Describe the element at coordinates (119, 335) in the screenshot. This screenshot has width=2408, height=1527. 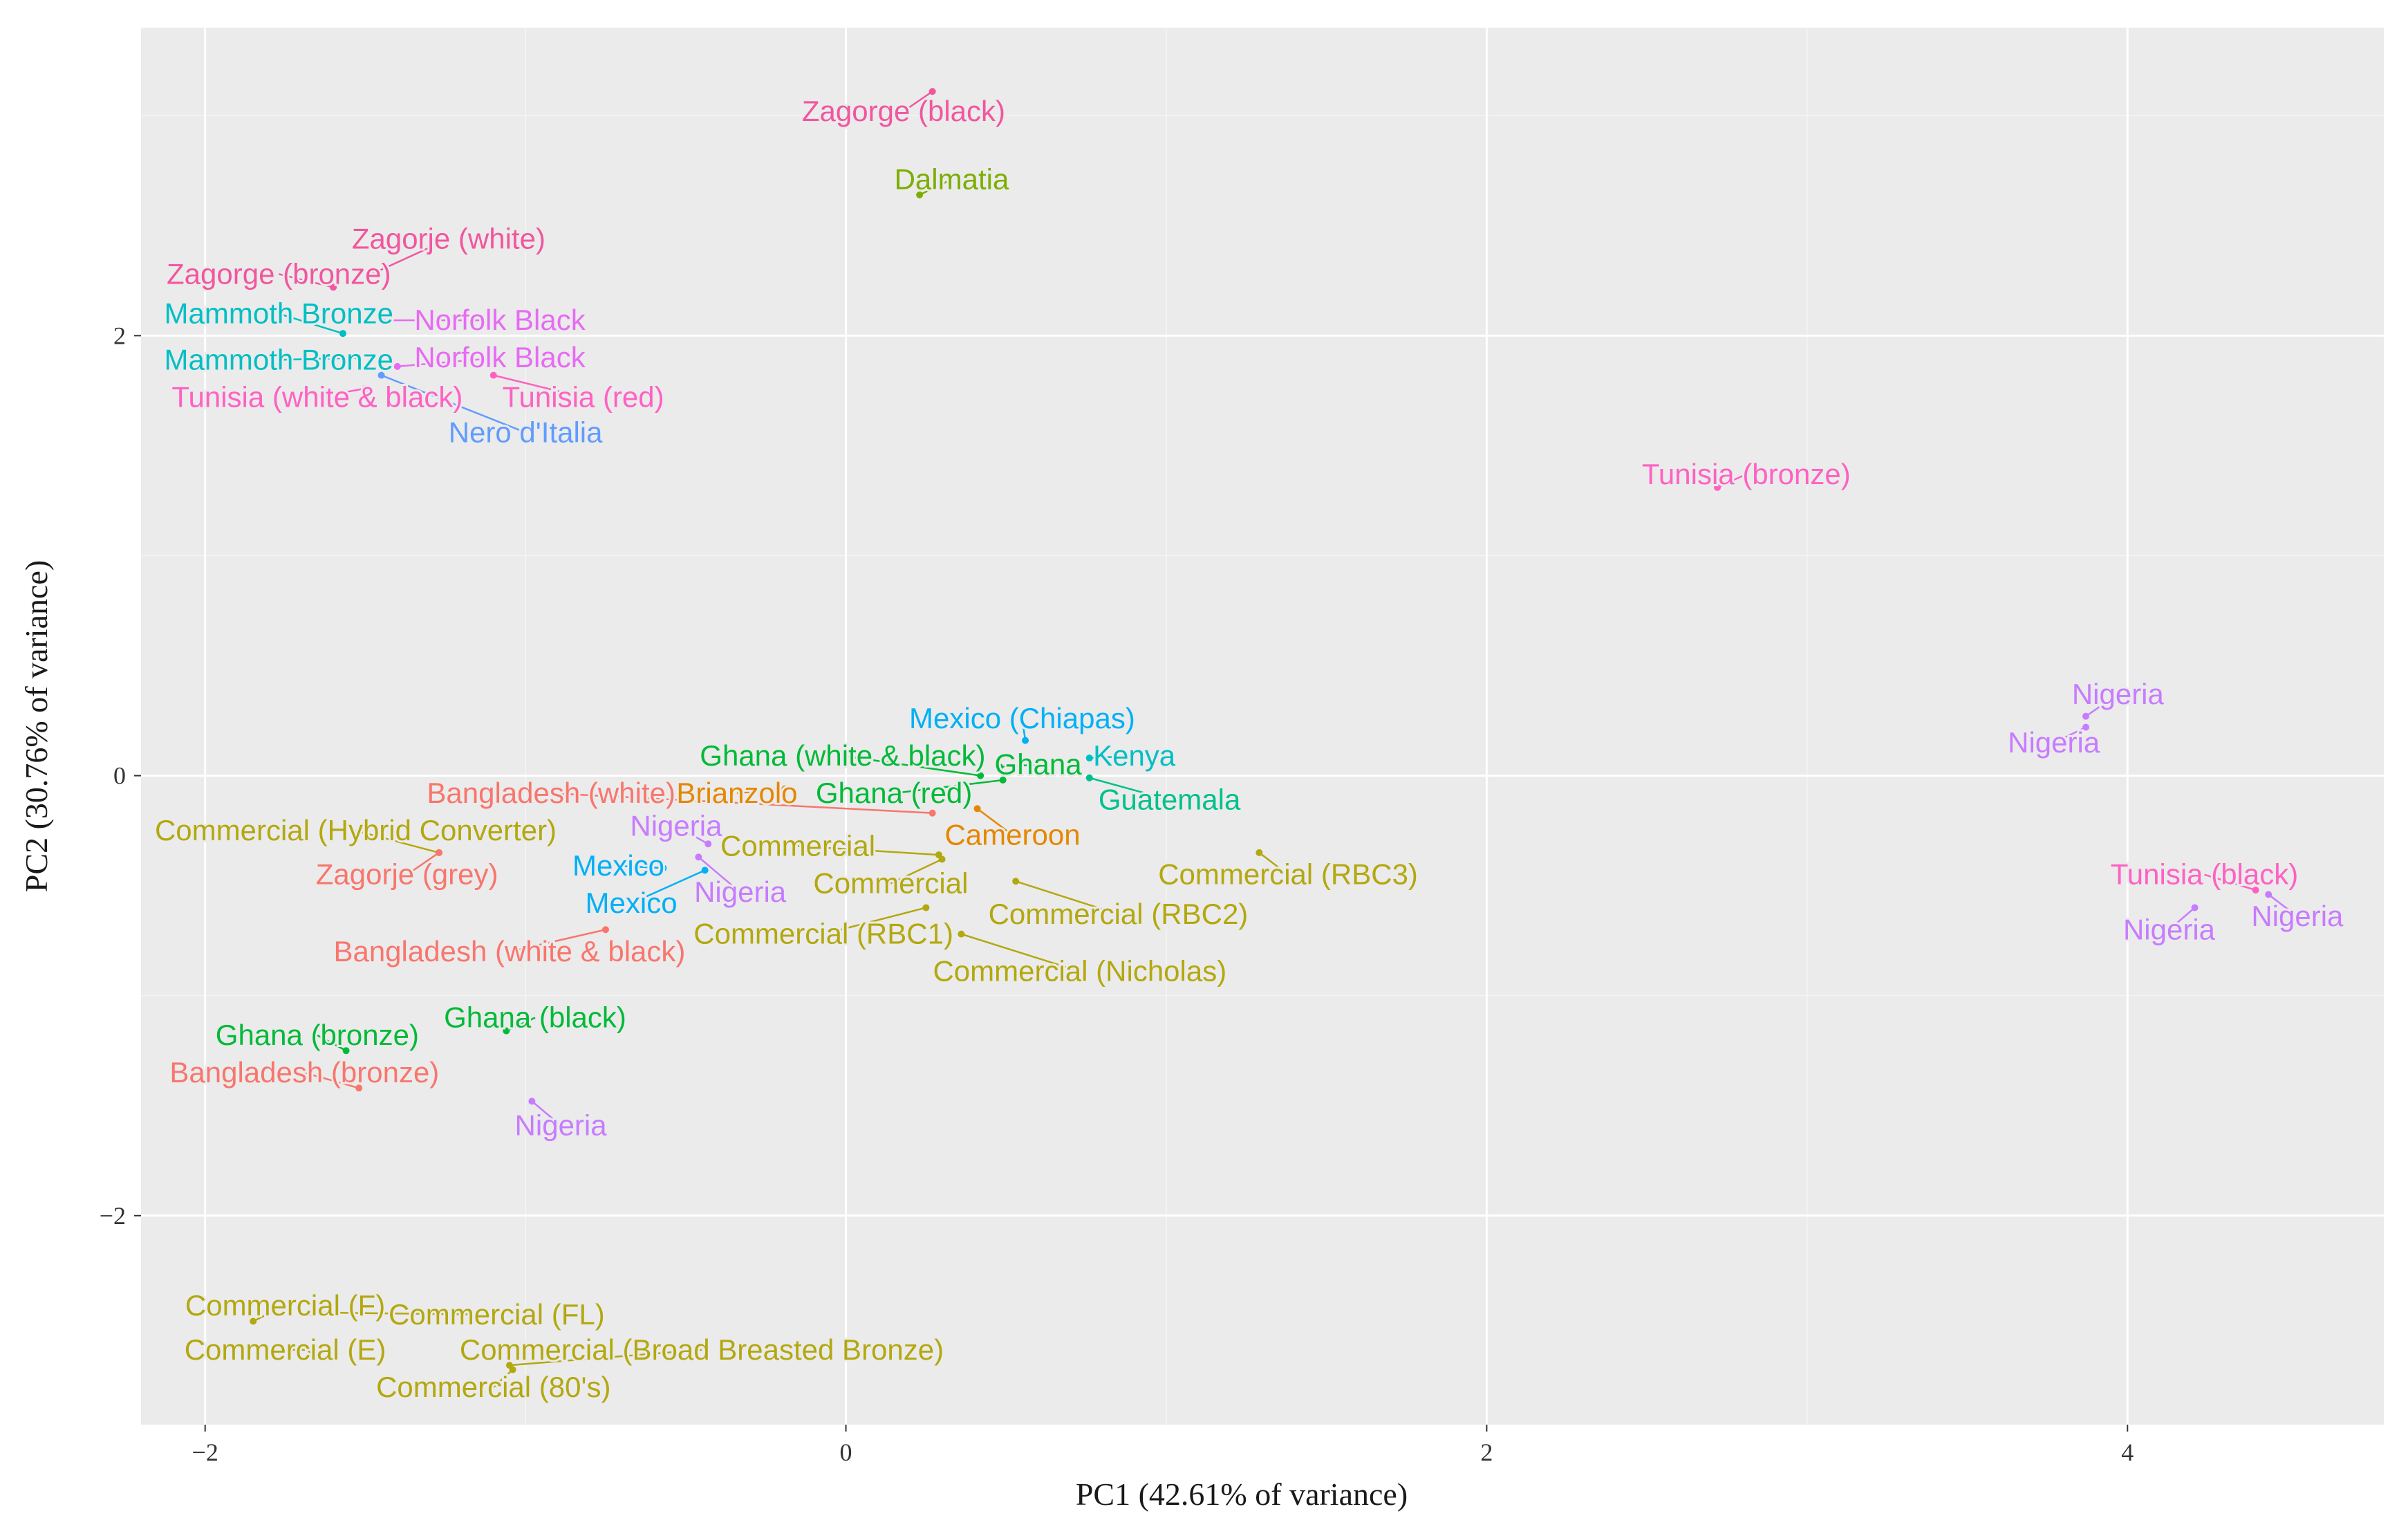
I see `y-tick-label: 2` at that location.